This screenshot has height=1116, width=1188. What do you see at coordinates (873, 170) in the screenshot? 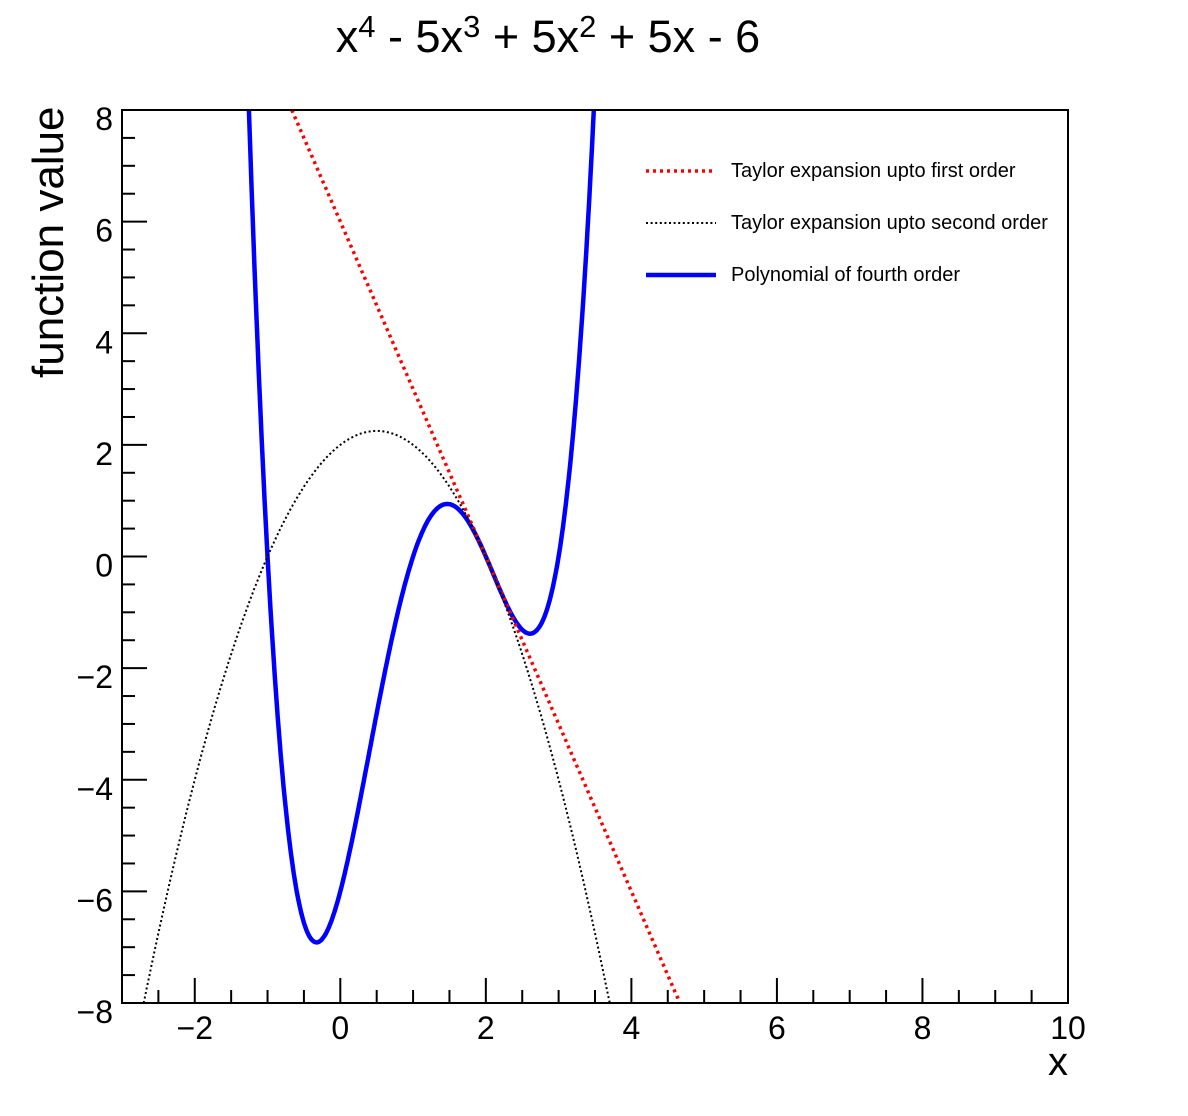
I see `legend-label: Taylor expansion upto first order` at bounding box center [873, 170].